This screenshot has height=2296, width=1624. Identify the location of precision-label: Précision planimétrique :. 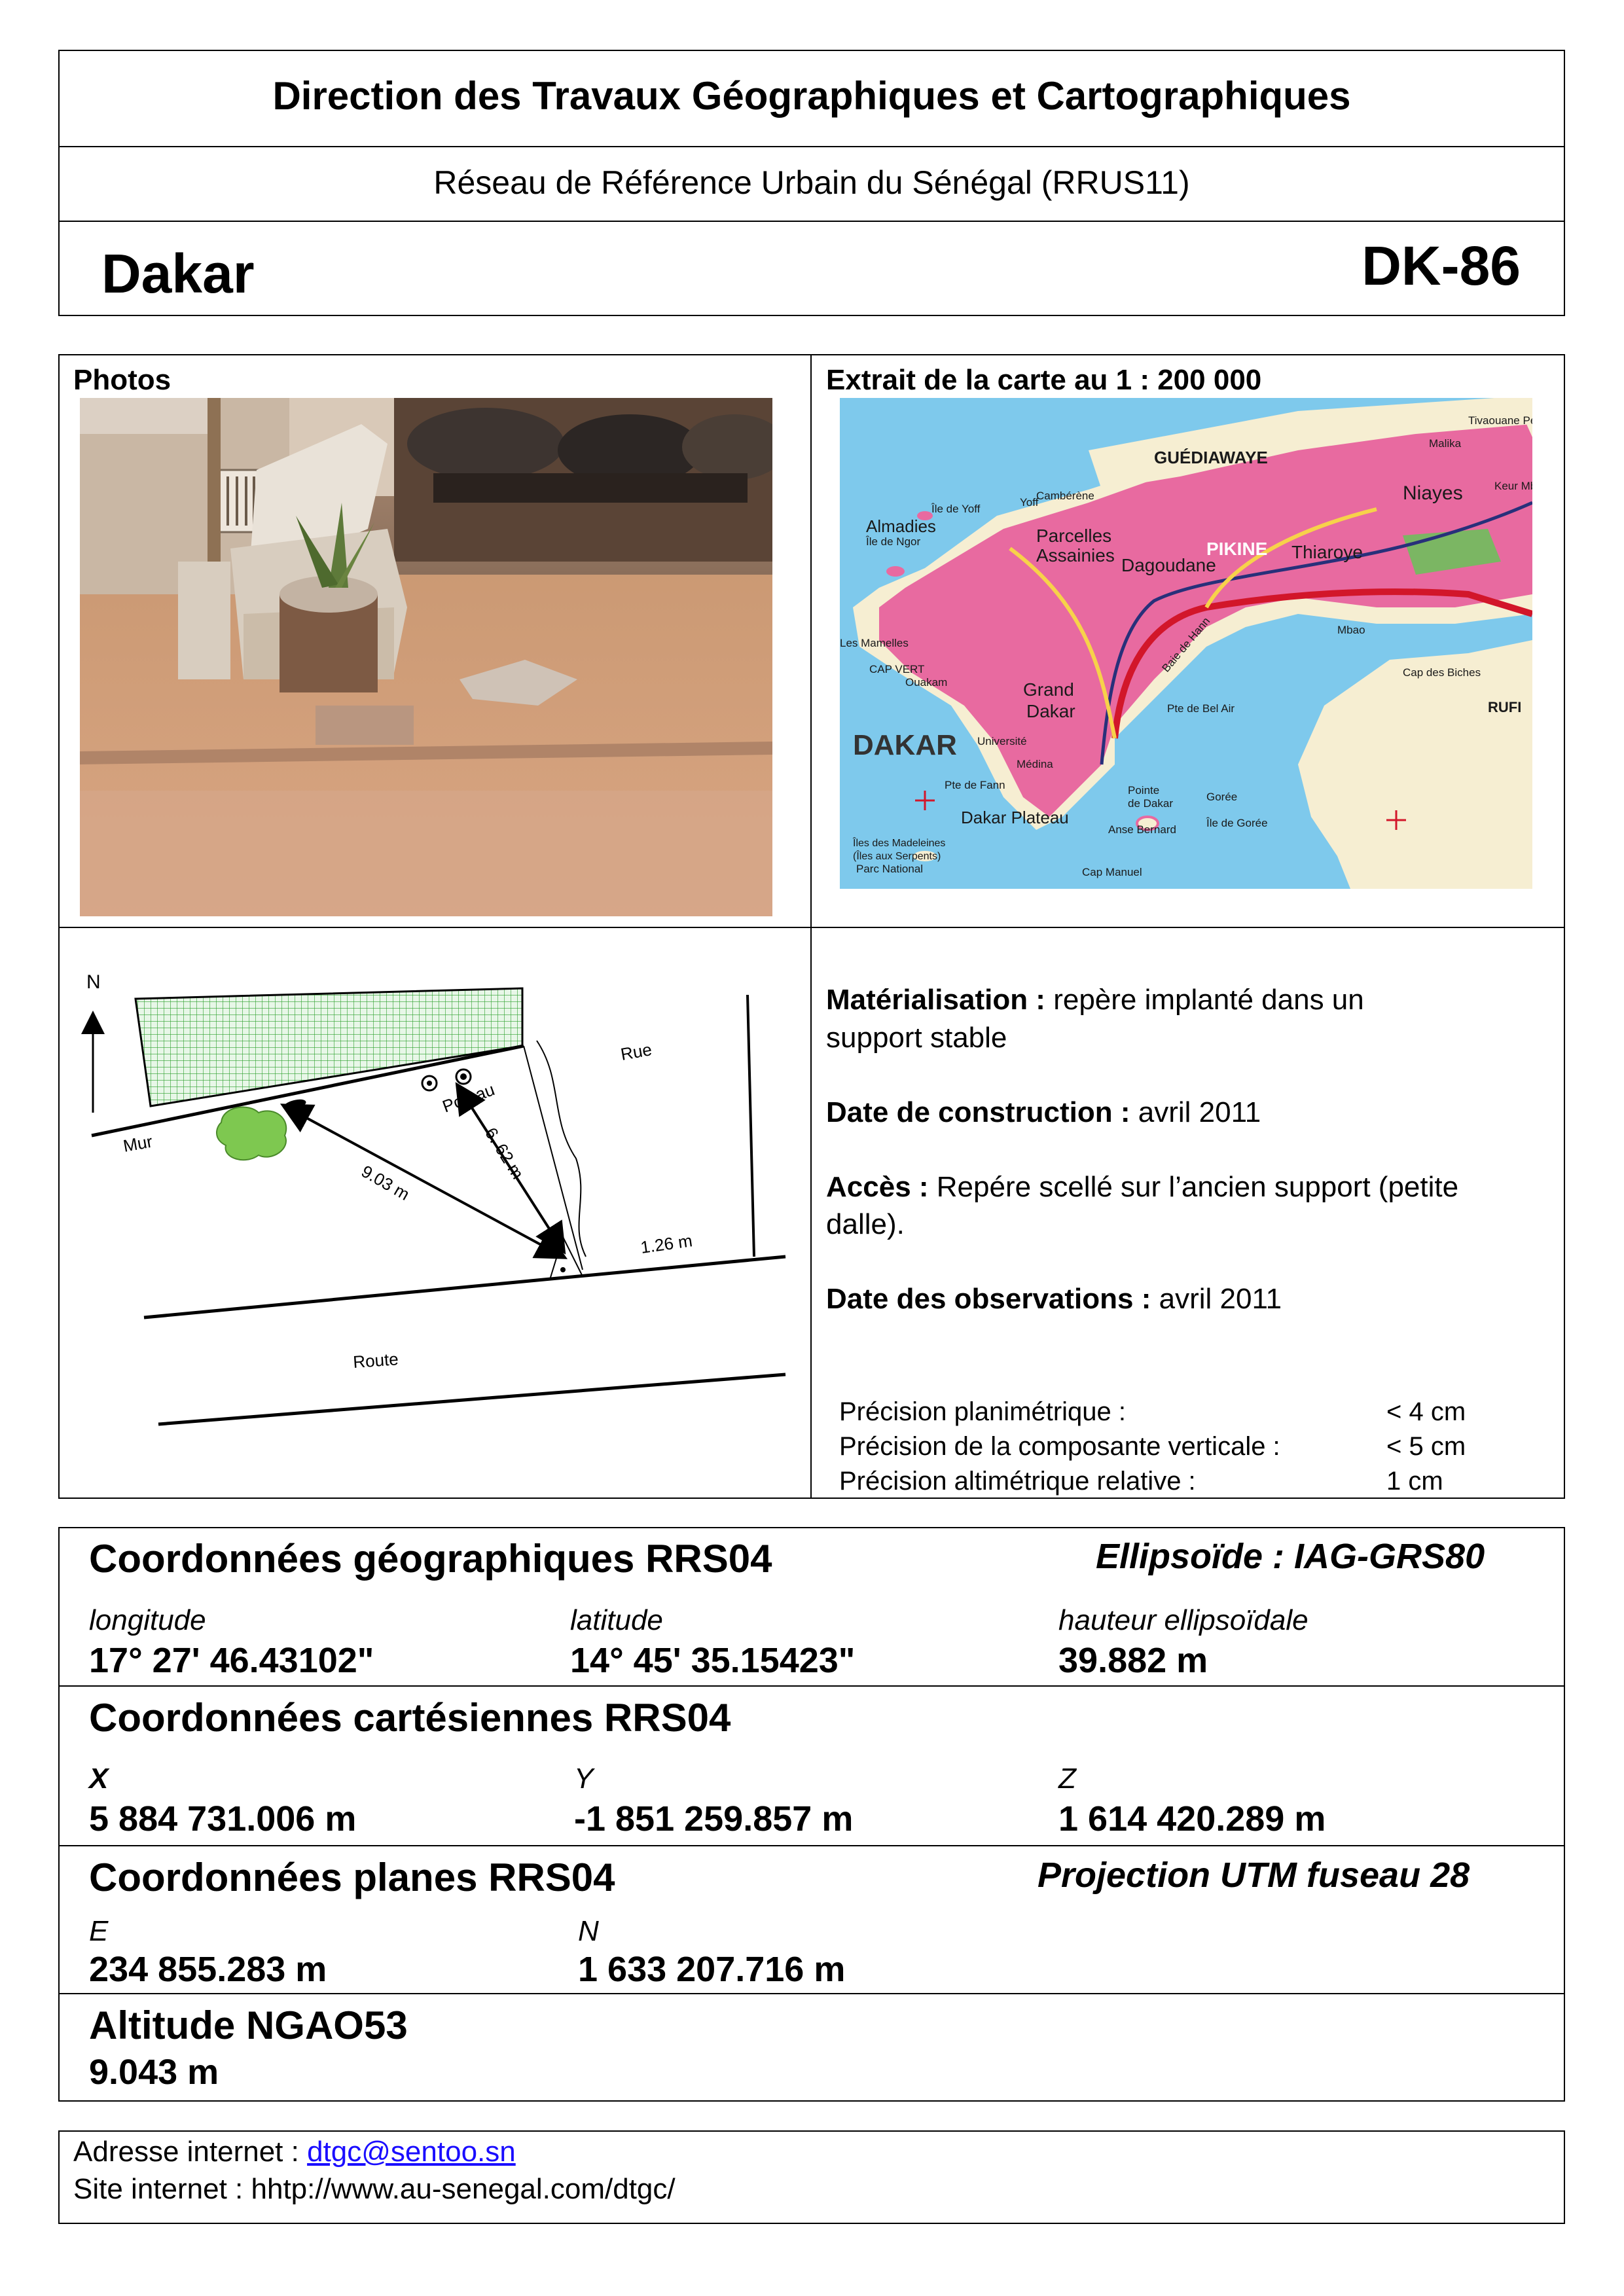
(982, 1411).